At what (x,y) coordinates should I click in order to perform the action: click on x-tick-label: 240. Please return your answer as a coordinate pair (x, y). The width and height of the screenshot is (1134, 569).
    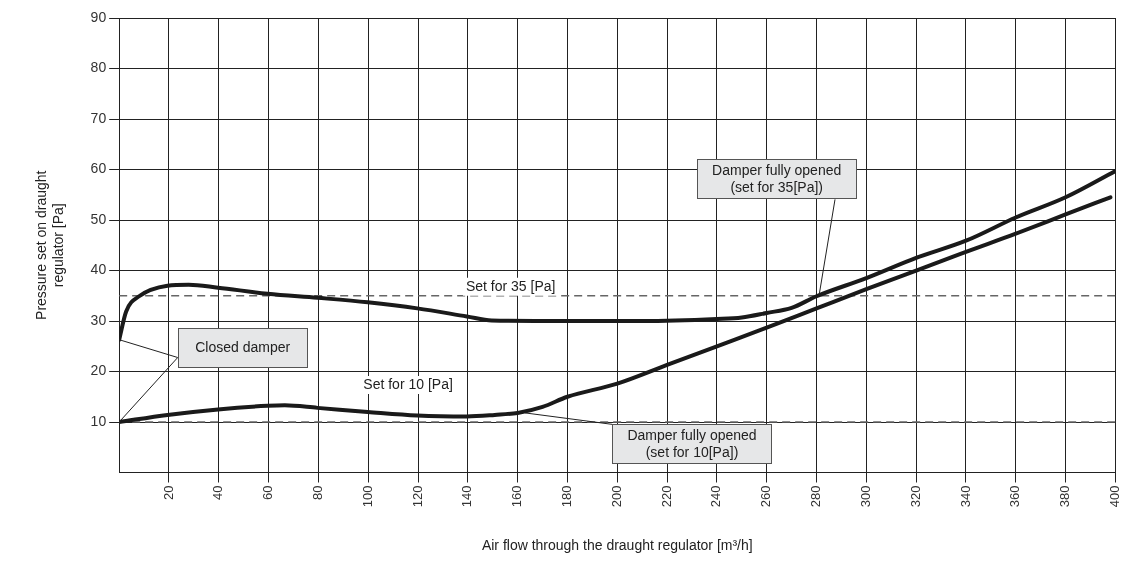
    Looking at the image, I should click on (716, 496).